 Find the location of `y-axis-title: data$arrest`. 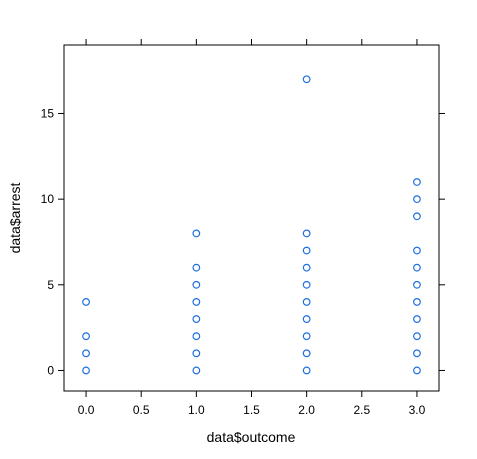

y-axis-title: data$arrest is located at coordinates (15, 217).